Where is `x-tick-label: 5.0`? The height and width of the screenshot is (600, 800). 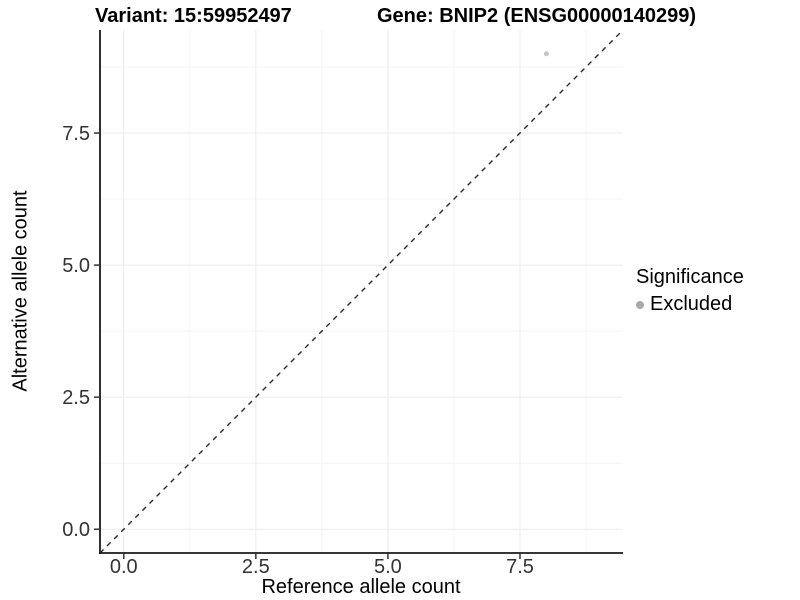
x-tick-label: 5.0 is located at coordinates (388, 567).